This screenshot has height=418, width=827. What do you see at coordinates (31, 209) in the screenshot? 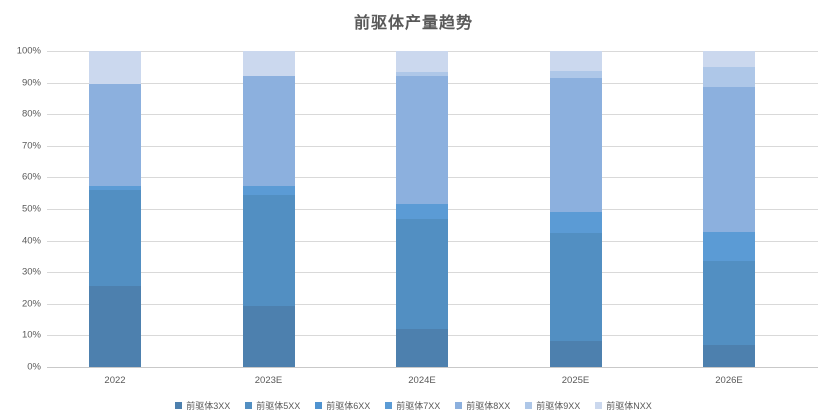
I see `y-axis-tick-label: 50%` at bounding box center [31, 209].